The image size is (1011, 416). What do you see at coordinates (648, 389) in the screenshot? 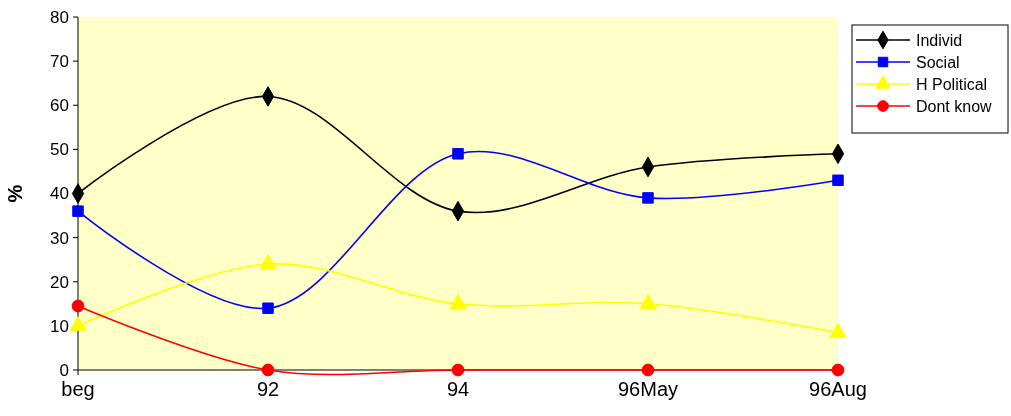
I see `x-tick-label: 96May` at bounding box center [648, 389].